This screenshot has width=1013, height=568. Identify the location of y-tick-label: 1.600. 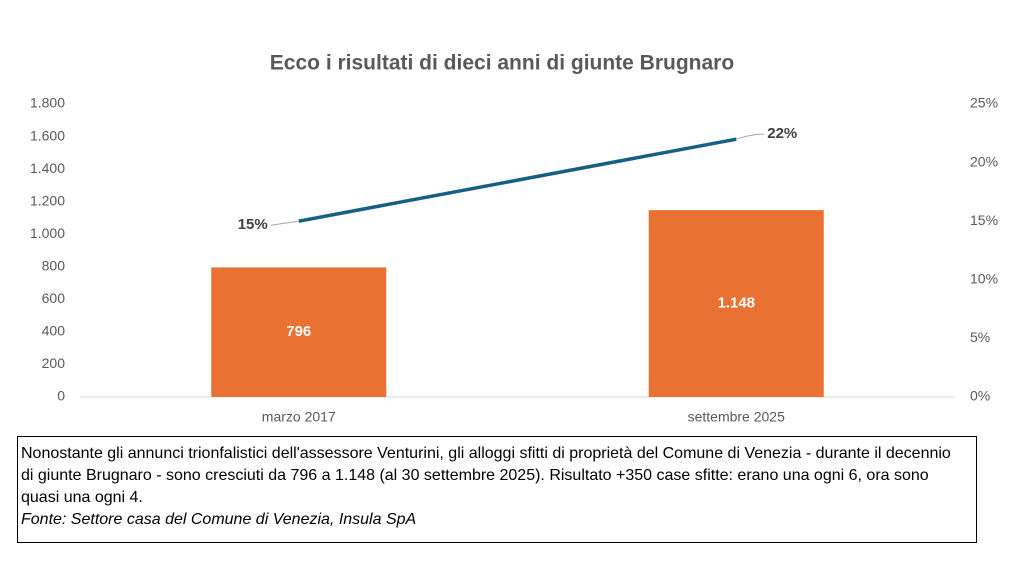
(47, 135).